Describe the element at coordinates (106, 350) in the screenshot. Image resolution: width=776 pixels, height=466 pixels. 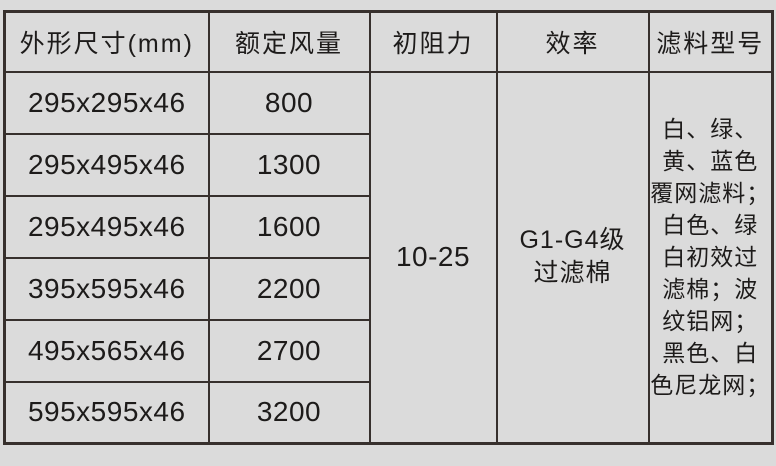
I see `size-cell: 495x565x46` at that location.